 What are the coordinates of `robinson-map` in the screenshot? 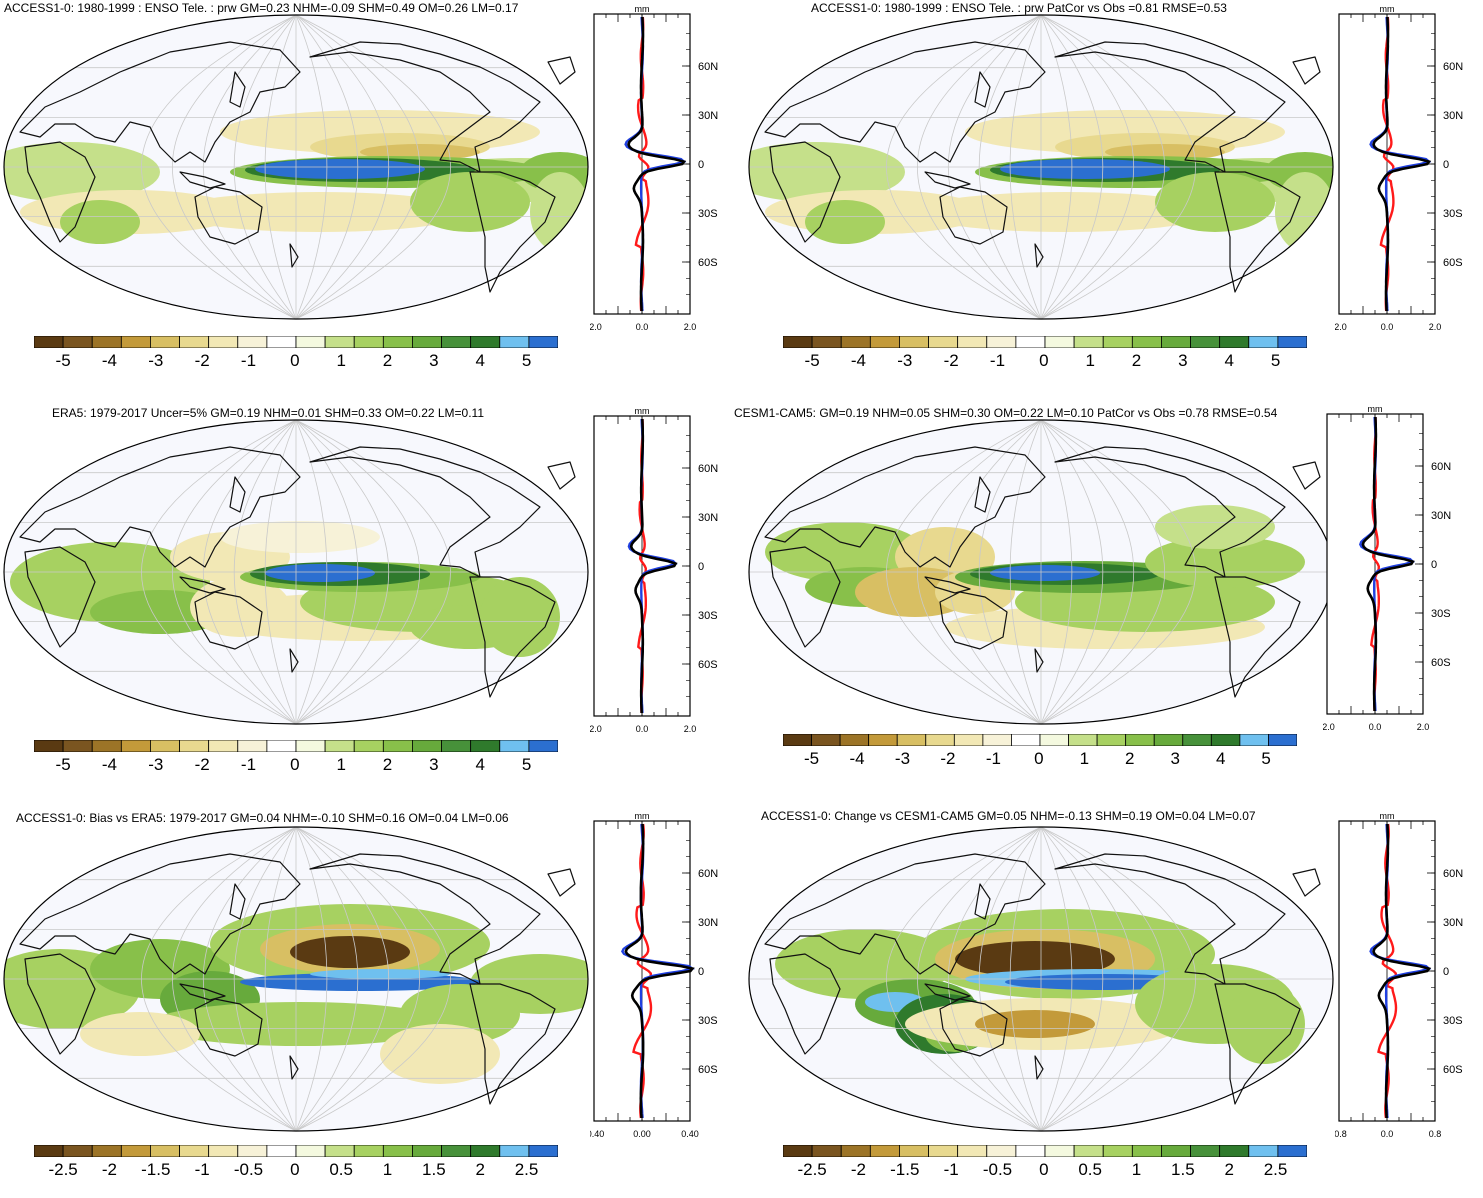 It's located at (1041, 979).